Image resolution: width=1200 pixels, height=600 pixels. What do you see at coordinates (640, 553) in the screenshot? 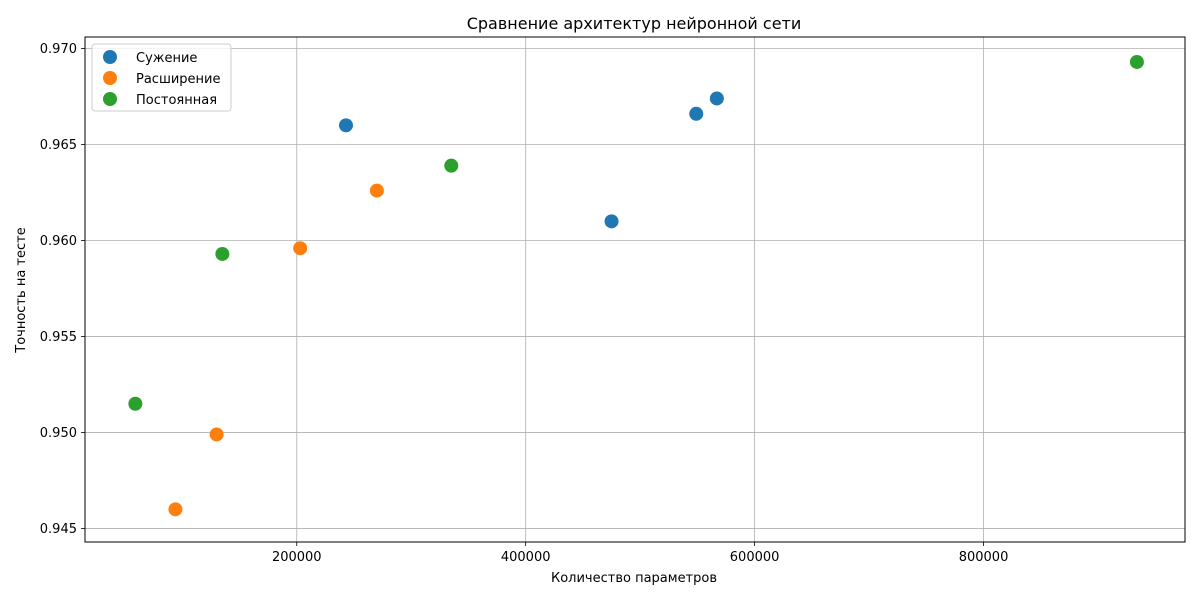
I see `x-axis: 200000 400000 600000 800000` at bounding box center [640, 553].